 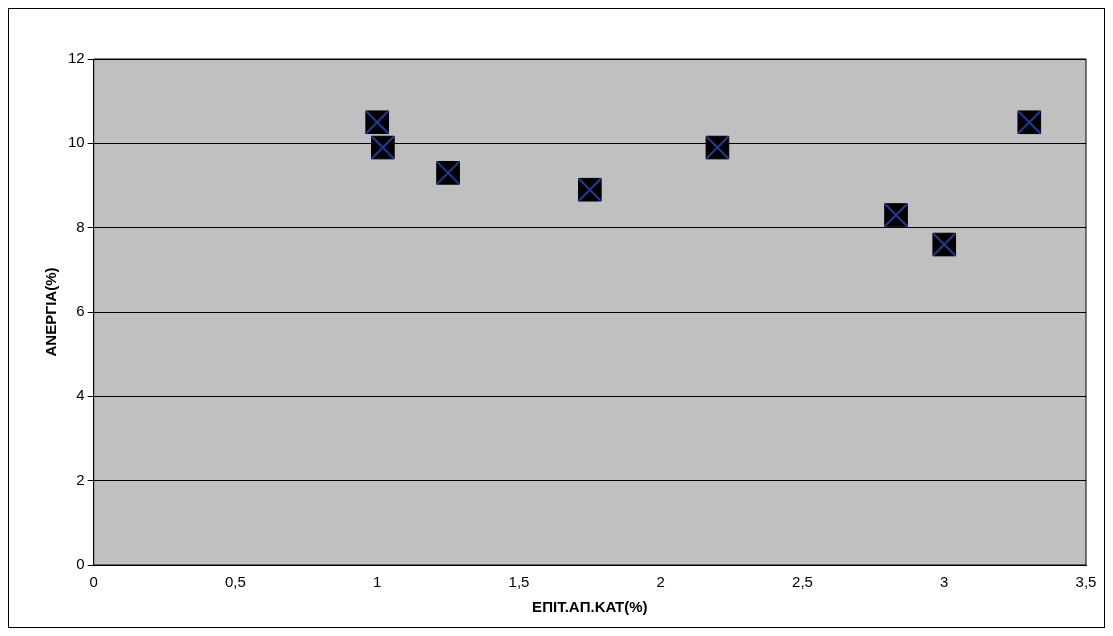 I want to click on x-axis-title: ΕΠΙΤ.ΑΠ.ΚΑΤ(%), so click(x=590, y=607).